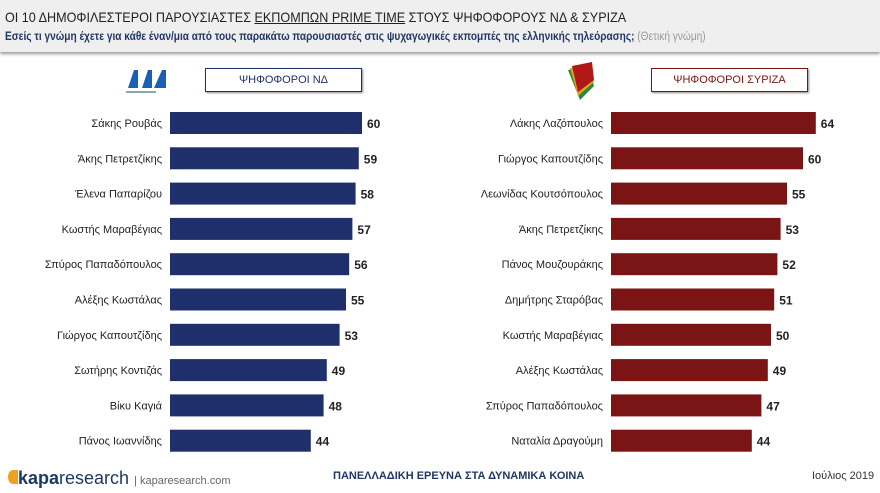 The width and height of the screenshot is (880, 493). Describe the element at coordinates (557, 442) in the screenshot. I see `category-label: Ναταλία Δραγούμη` at that location.